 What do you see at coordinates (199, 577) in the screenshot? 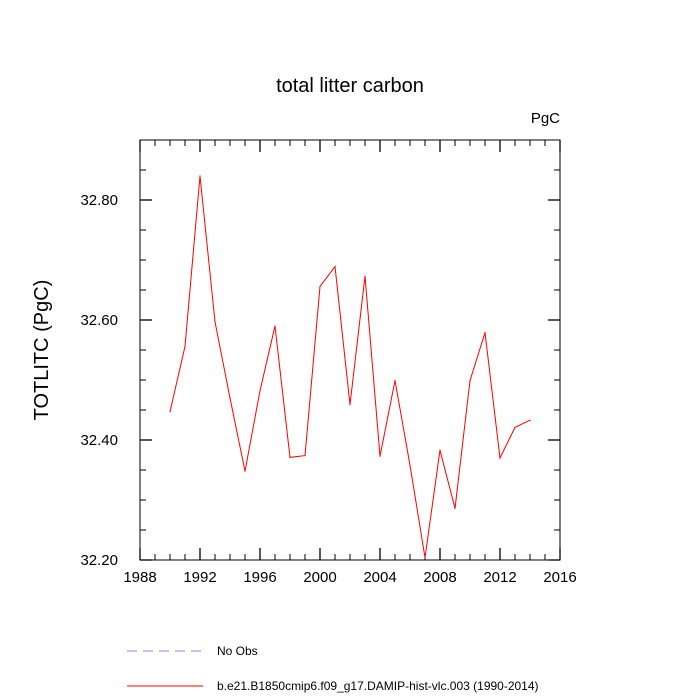
I see `x-tick-label: 1992` at bounding box center [199, 577].